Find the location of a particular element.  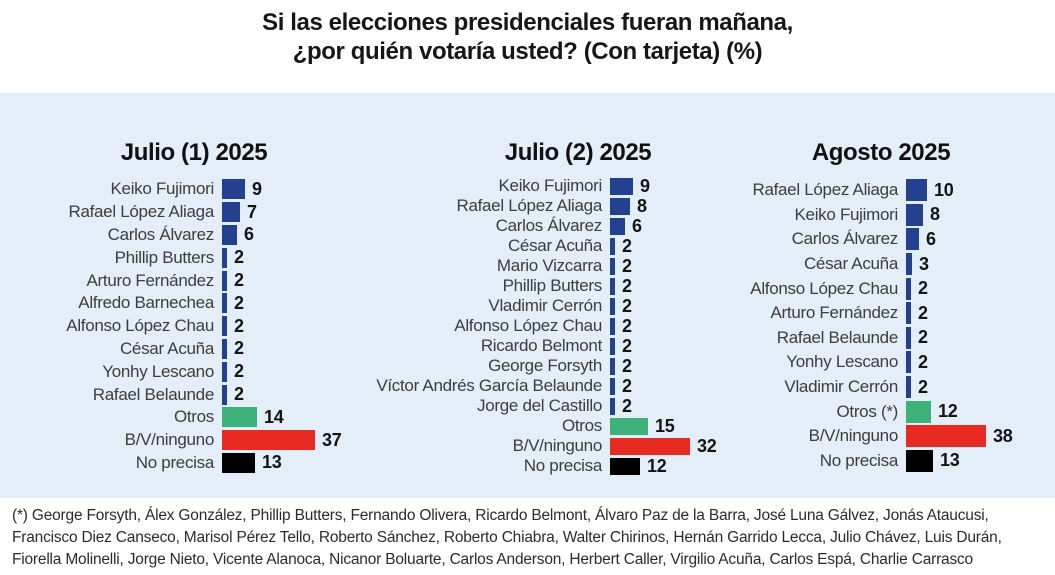

chart-row: Phillip Butters 2 is located at coordinates (179, 257).